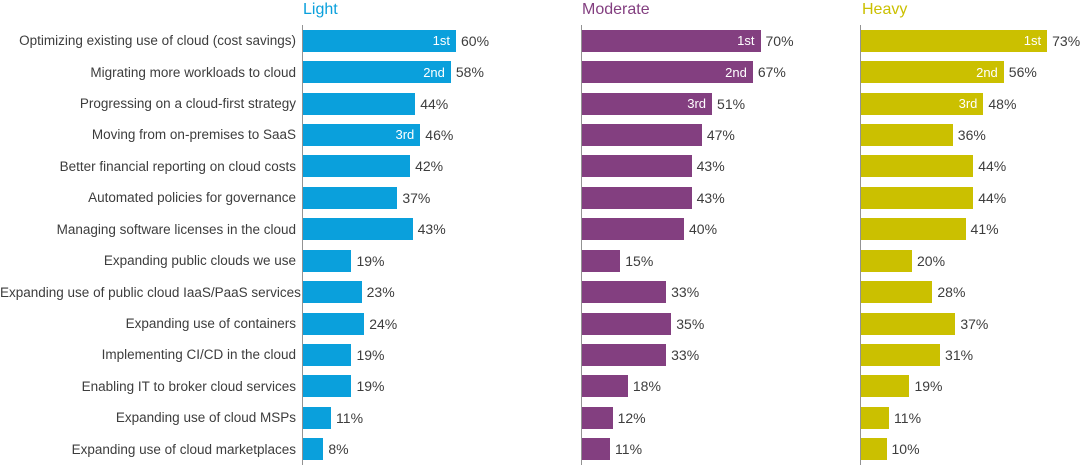 This screenshot has width=1080, height=465. Describe the element at coordinates (720, 292) in the screenshot. I see `bar-cell: 33%` at that location.